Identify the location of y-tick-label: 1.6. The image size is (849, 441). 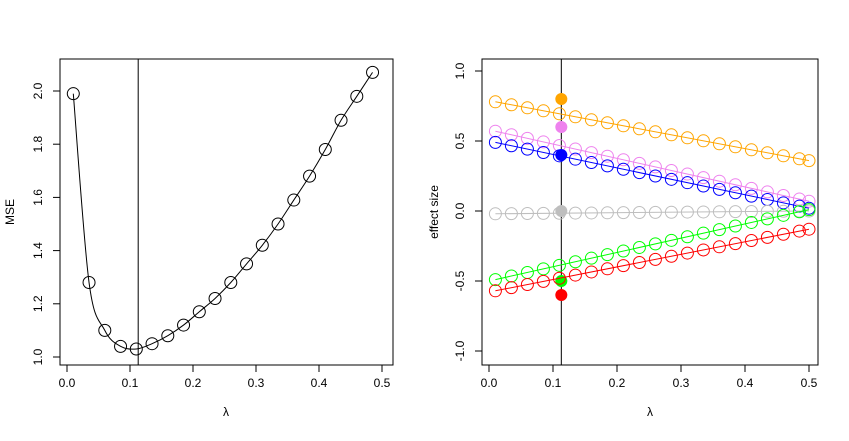
(38, 197).